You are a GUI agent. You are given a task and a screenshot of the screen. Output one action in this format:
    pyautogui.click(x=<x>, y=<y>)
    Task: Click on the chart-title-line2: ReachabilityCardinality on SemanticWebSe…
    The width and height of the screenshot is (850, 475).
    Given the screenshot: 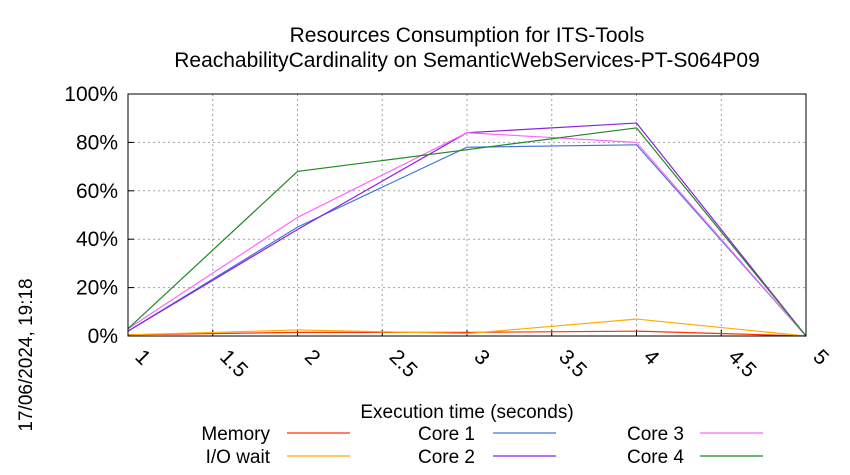 What is the action you would take?
    pyautogui.click(x=467, y=60)
    